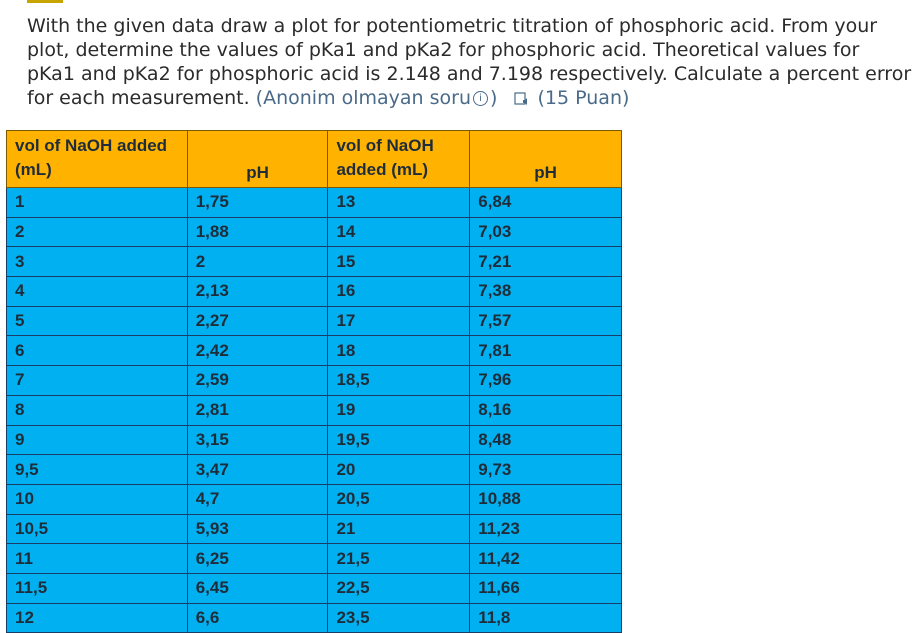  What do you see at coordinates (97, 529) in the screenshot?
I see `vol-naoh-1-cell: 10,5` at bounding box center [97, 529].